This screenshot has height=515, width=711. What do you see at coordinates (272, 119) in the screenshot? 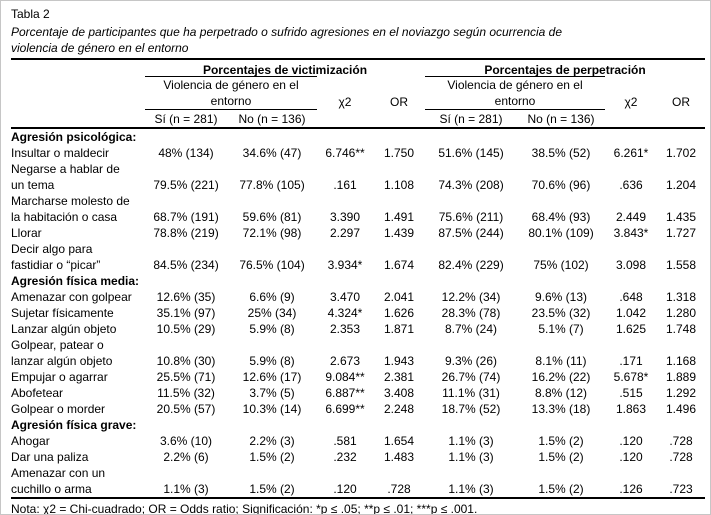
I see `col-header-no-victimizacion: No (n = 136)` at bounding box center [272, 119].